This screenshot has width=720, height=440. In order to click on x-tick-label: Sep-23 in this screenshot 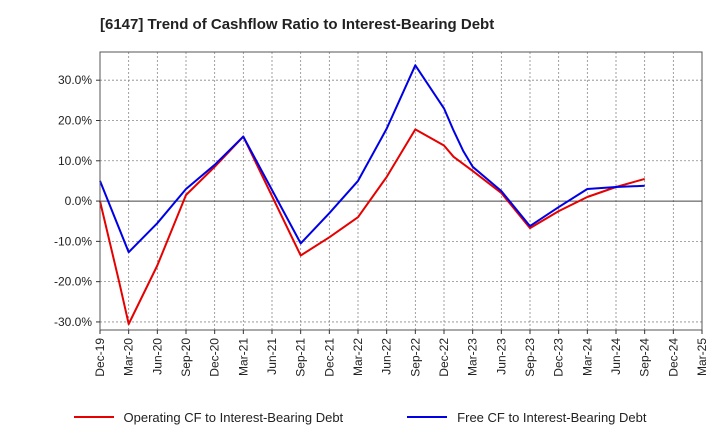, I will do `click(530, 357)`.